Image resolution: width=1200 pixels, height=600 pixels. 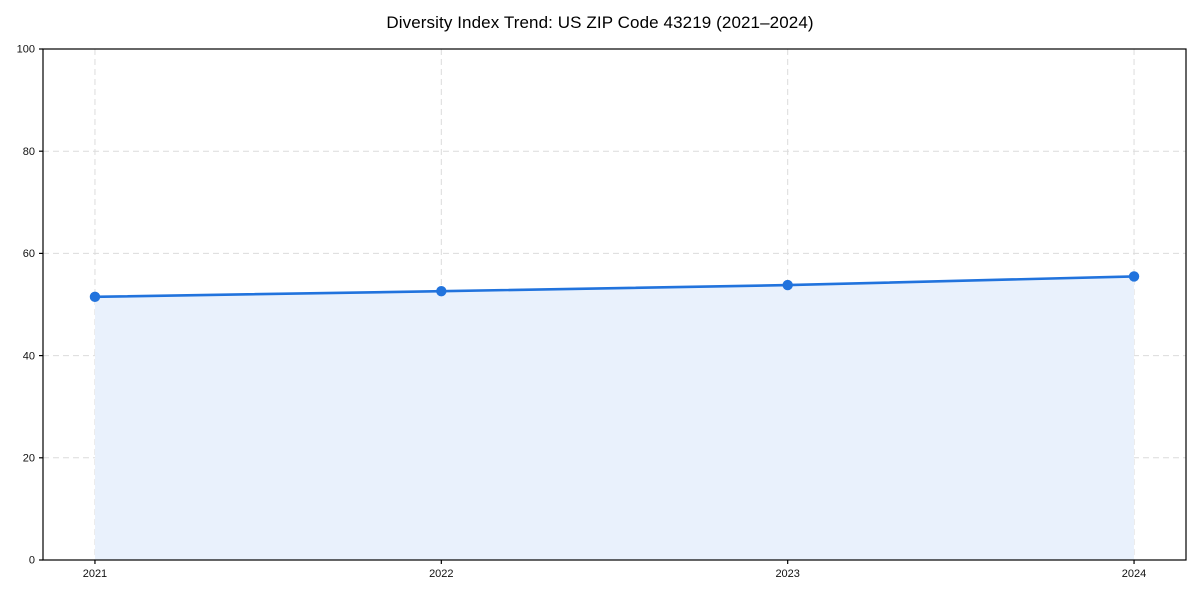 I want to click on data-point-2023, so click(x=787, y=285).